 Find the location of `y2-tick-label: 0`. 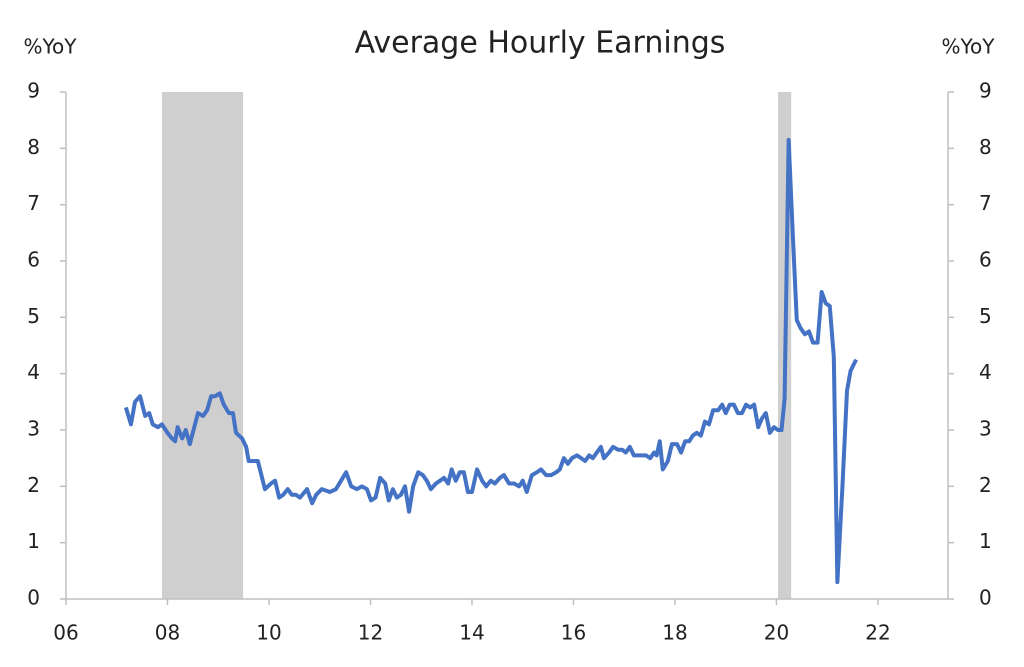

y2-tick-label: 0 is located at coordinates (985, 598).